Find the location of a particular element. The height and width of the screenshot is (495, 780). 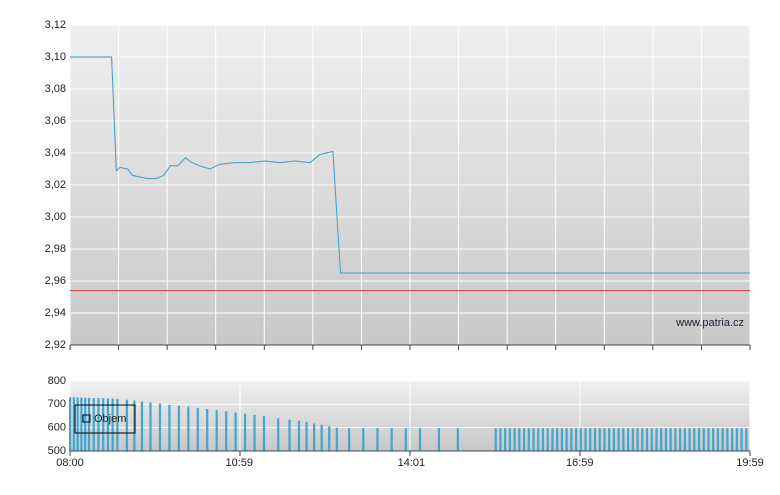

x-tick-label: 10:59 is located at coordinates (240, 463).